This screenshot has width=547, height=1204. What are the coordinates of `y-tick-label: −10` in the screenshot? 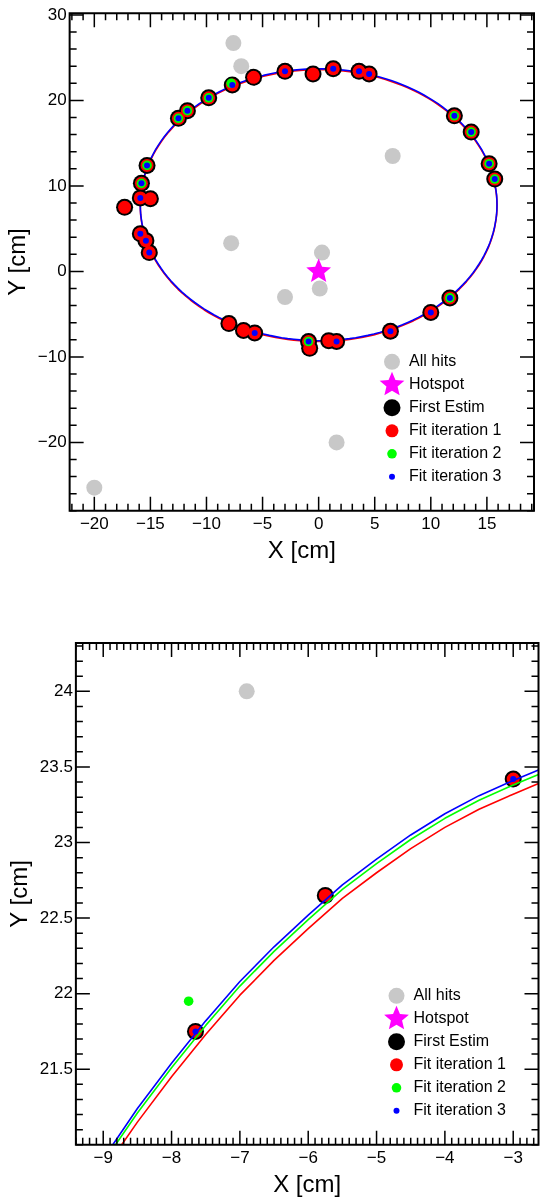 It's located at (52, 356).